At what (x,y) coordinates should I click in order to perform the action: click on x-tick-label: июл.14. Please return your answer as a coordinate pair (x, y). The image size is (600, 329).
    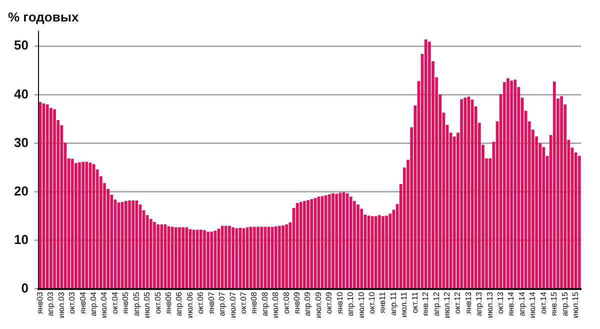
    Looking at the image, I should click on (533, 304).